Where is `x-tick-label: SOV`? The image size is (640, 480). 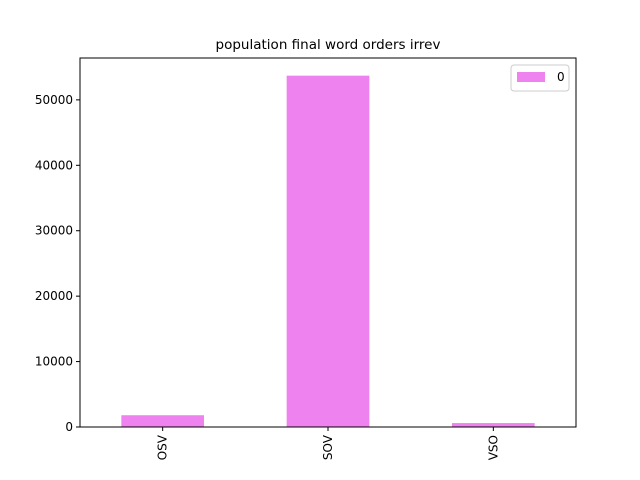
x-tick-label: SOV is located at coordinates (328, 447).